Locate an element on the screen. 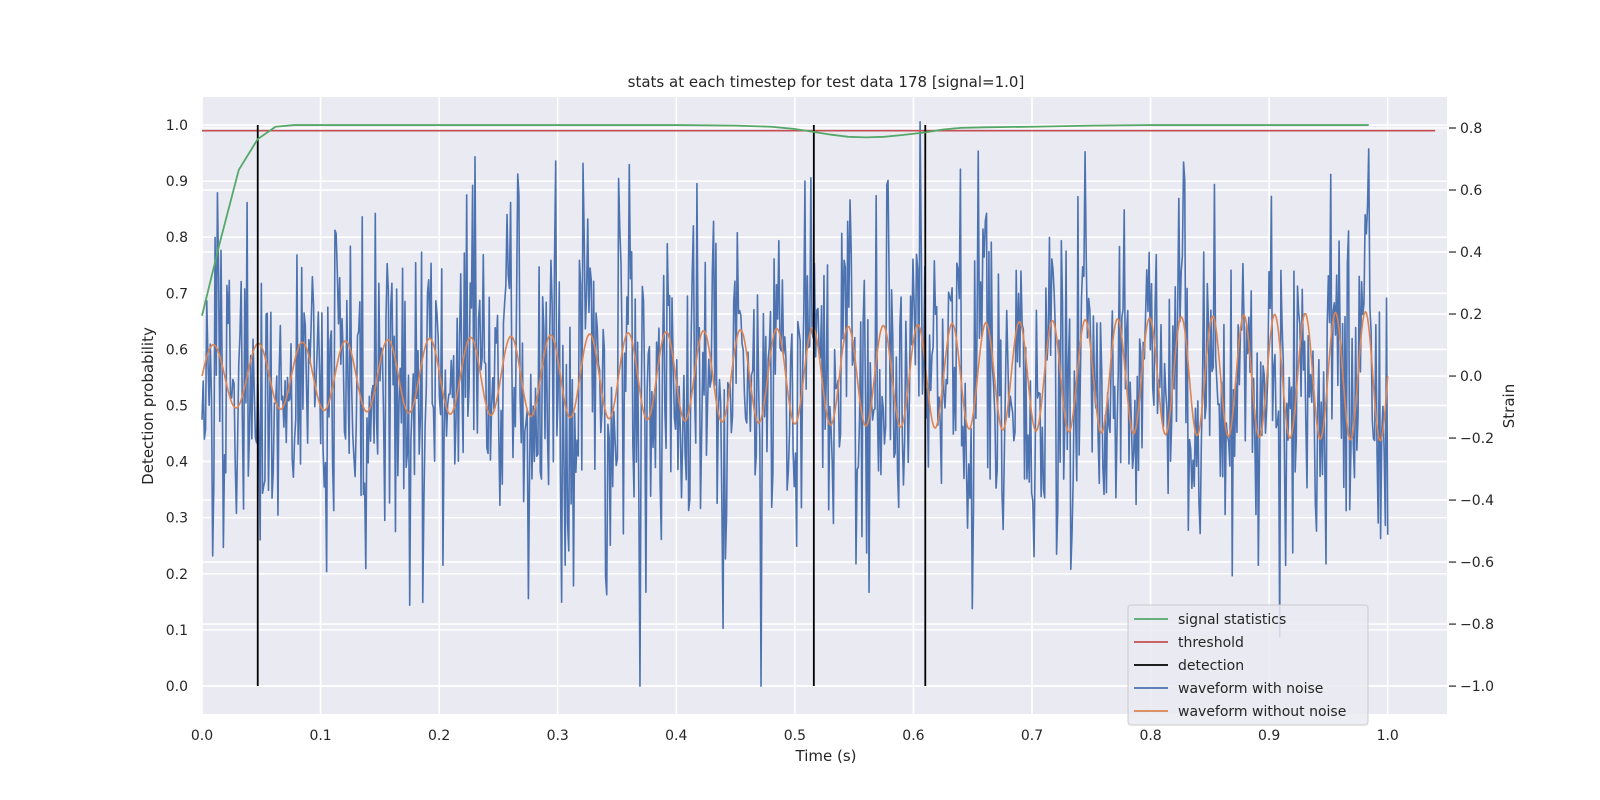 This screenshot has width=1600, height=800. x-tick-label: 0.0 is located at coordinates (202, 736).